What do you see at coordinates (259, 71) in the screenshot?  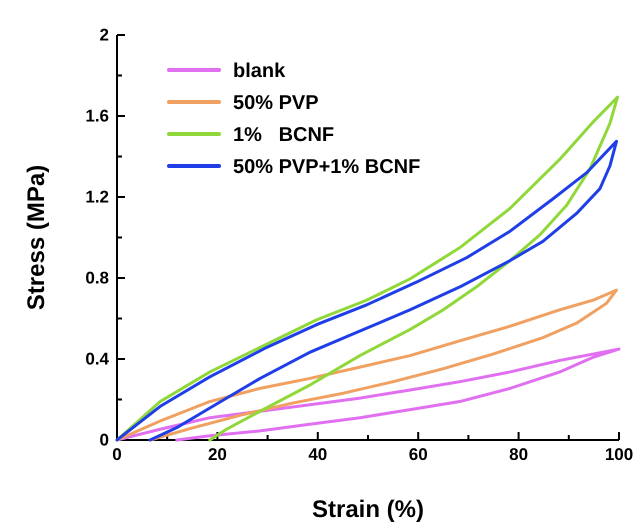 I see `legend-label: blank` at bounding box center [259, 71].